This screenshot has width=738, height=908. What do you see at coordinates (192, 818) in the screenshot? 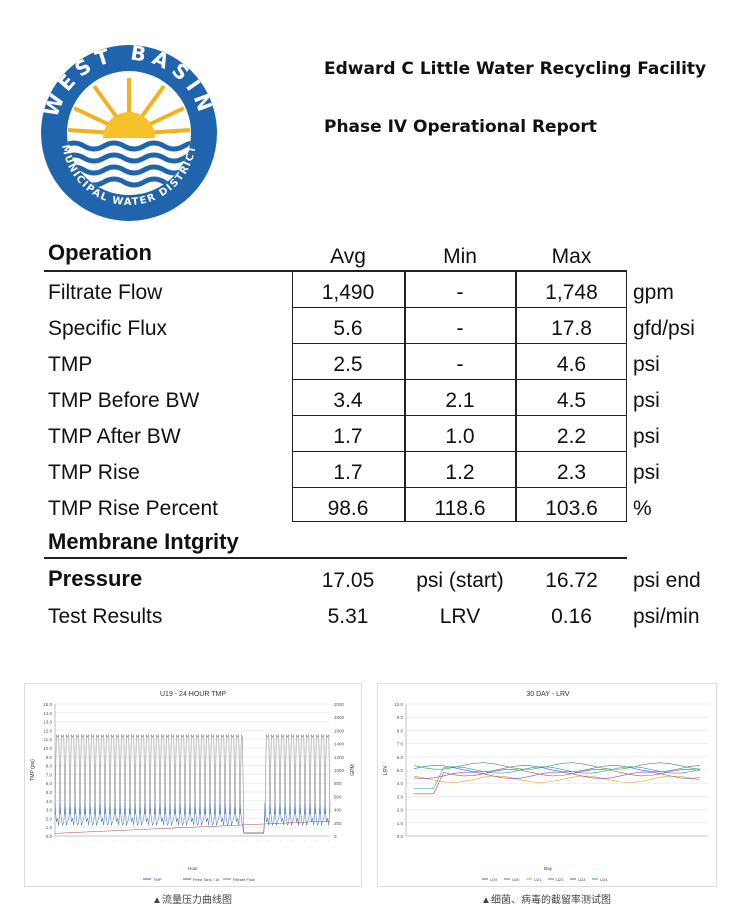
I see `tmp-series` at bounding box center [192, 818].